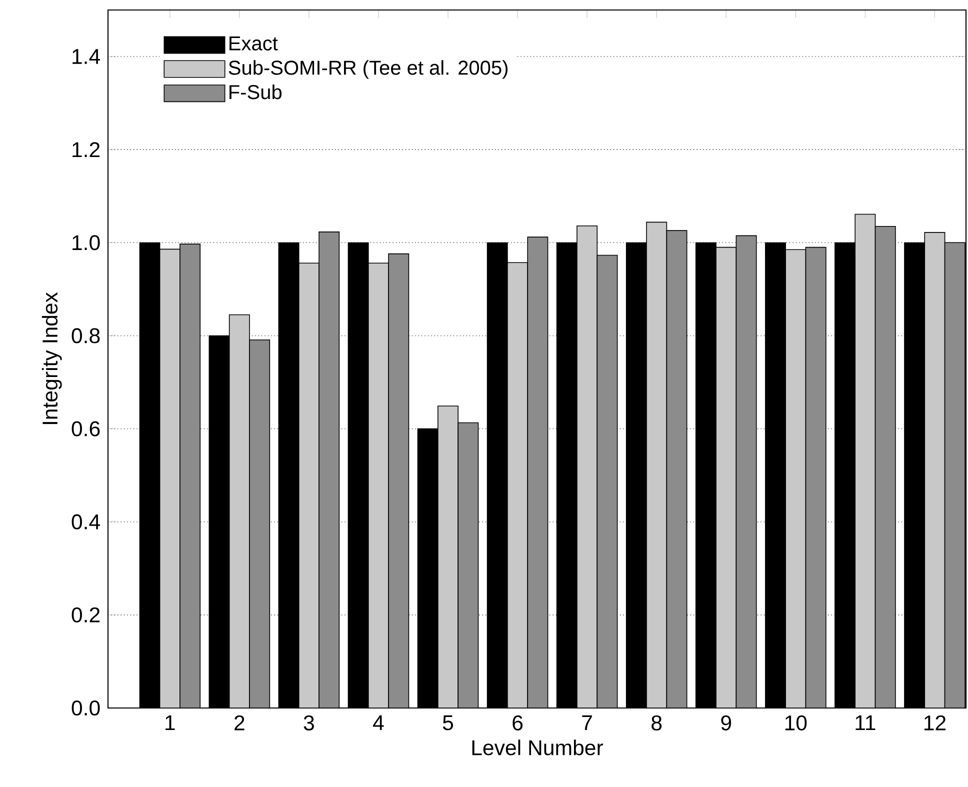 The height and width of the screenshot is (787, 968). Describe the element at coordinates (256, 92) in the screenshot. I see `legend-label: F-Sub` at that location.